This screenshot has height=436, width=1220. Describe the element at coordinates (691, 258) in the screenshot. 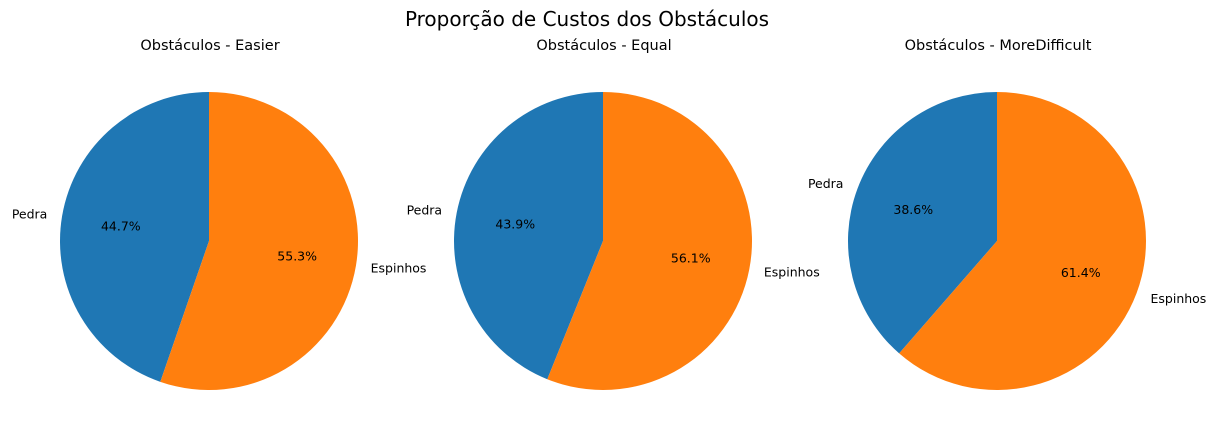

I see `pie-percent-label-espinhos: 56.1%` at that location.